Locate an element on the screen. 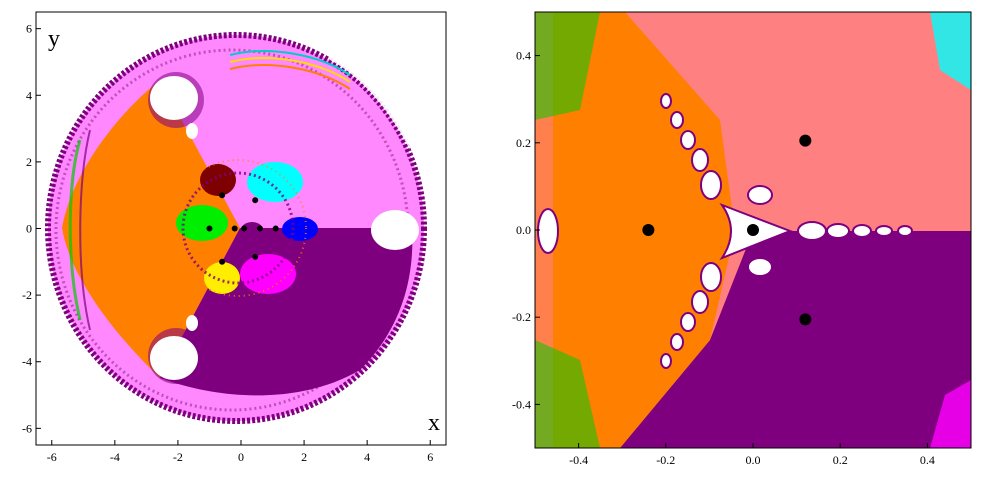  y-tick-label: 2 is located at coordinates (29, 162).